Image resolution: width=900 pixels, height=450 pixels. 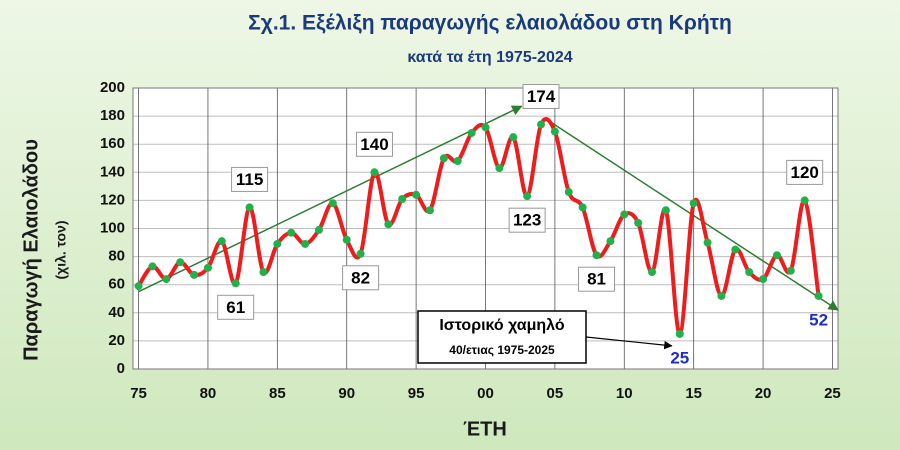 I want to click on data-label: 123, so click(x=527, y=220).